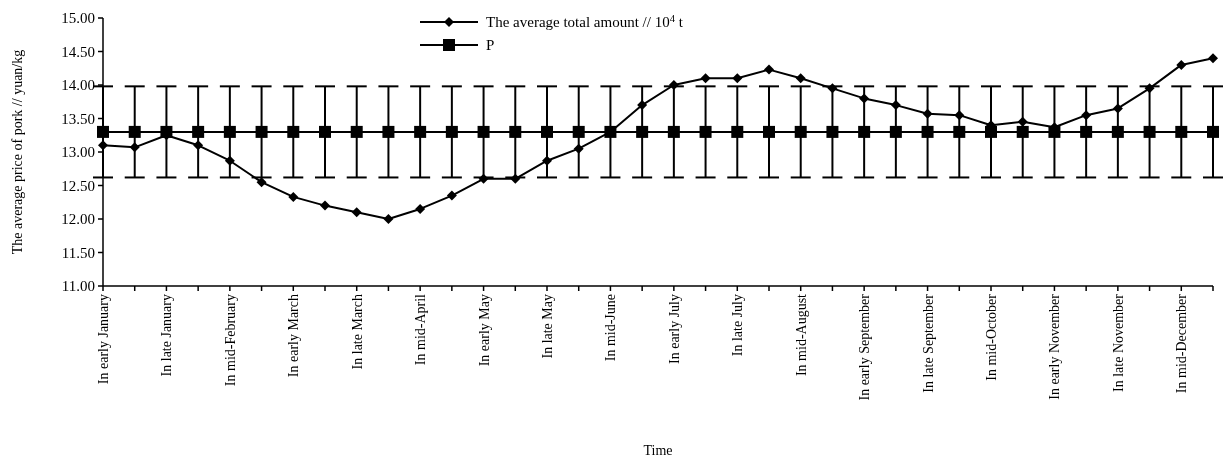 This screenshot has width=1229, height=461. I want to click on x-tick-label: In mid-August, so click(801, 335).